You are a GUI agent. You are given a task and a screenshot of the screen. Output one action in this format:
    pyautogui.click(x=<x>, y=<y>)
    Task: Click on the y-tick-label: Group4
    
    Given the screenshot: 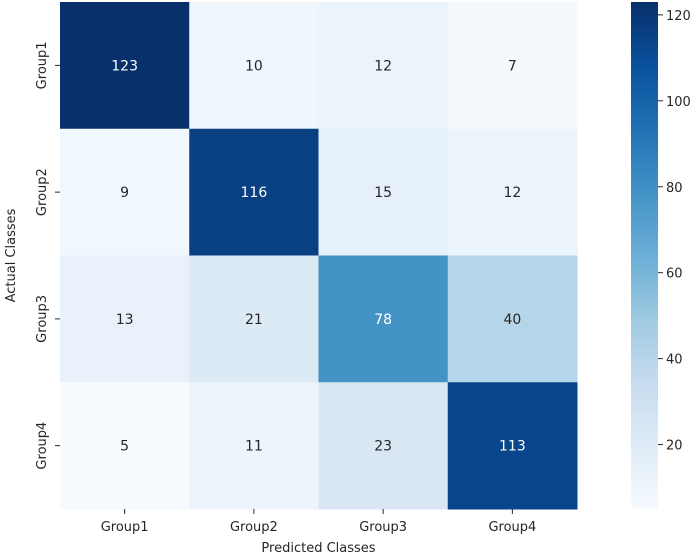 What is the action you would take?
    pyautogui.click(x=42, y=446)
    